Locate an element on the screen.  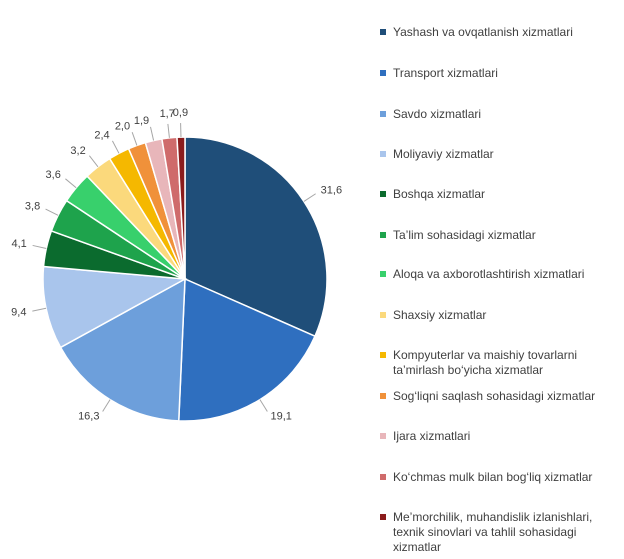
legend-label: Moliyaviy xizmatlar is located at coordinates (443, 154).